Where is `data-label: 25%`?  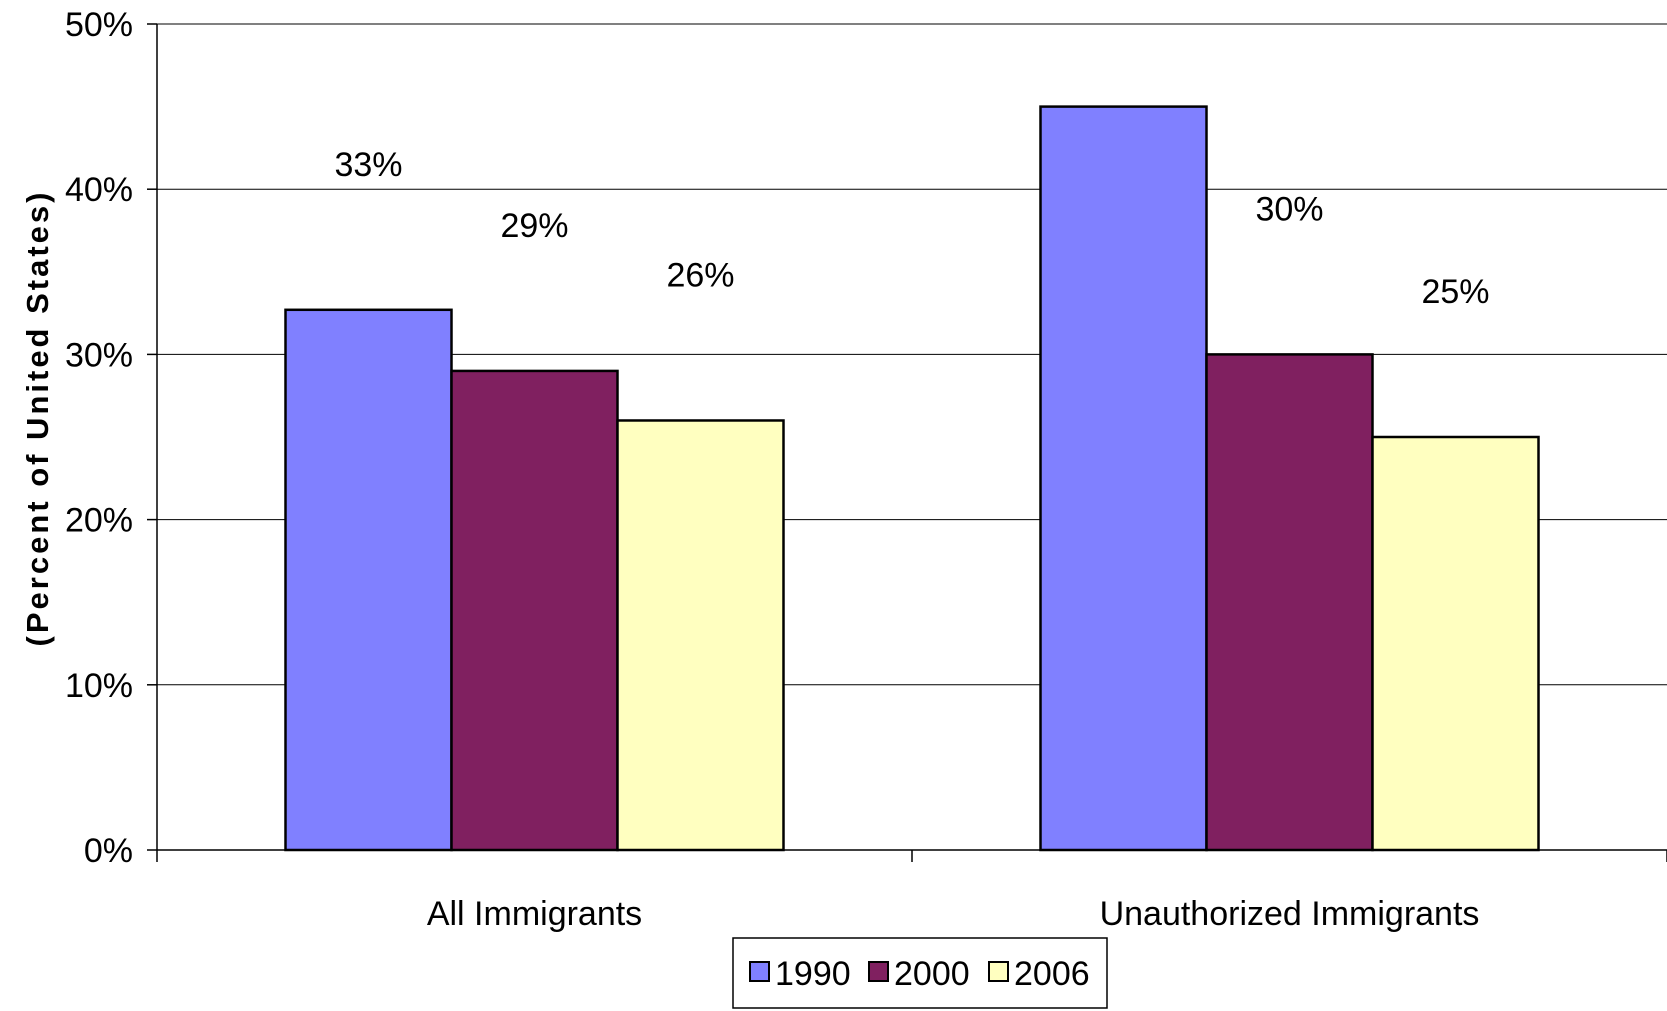
data-label: 25% is located at coordinates (1455, 292).